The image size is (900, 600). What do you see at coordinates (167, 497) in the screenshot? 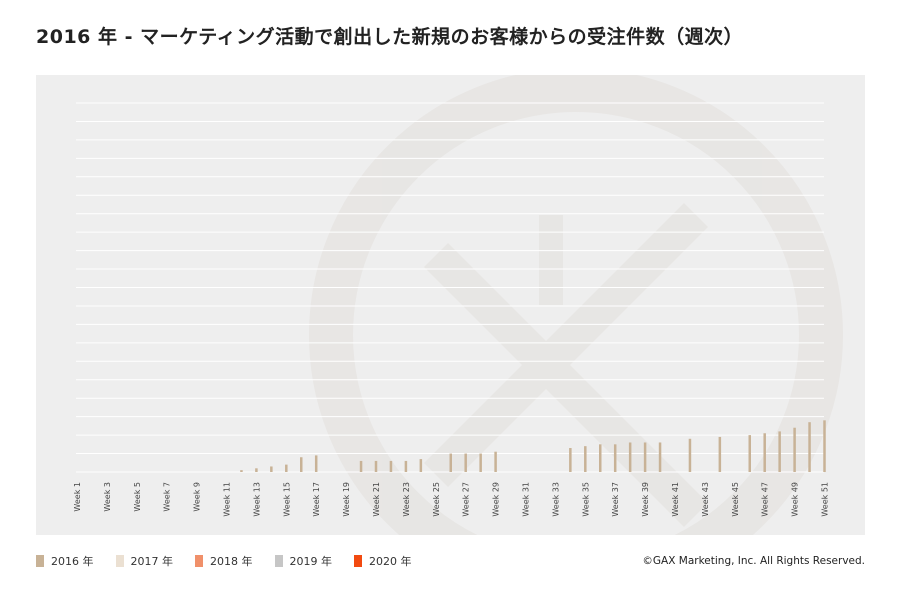
I see `x-tick-label: Week 7` at bounding box center [167, 497].